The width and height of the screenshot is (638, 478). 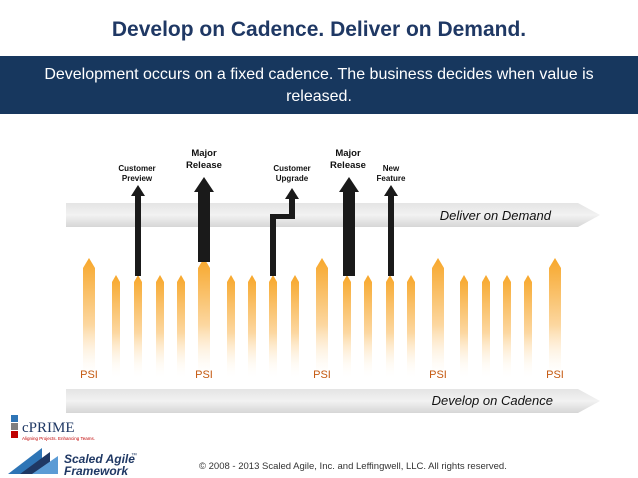 I want to click on release-label-line2: Feature, so click(x=391, y=178).